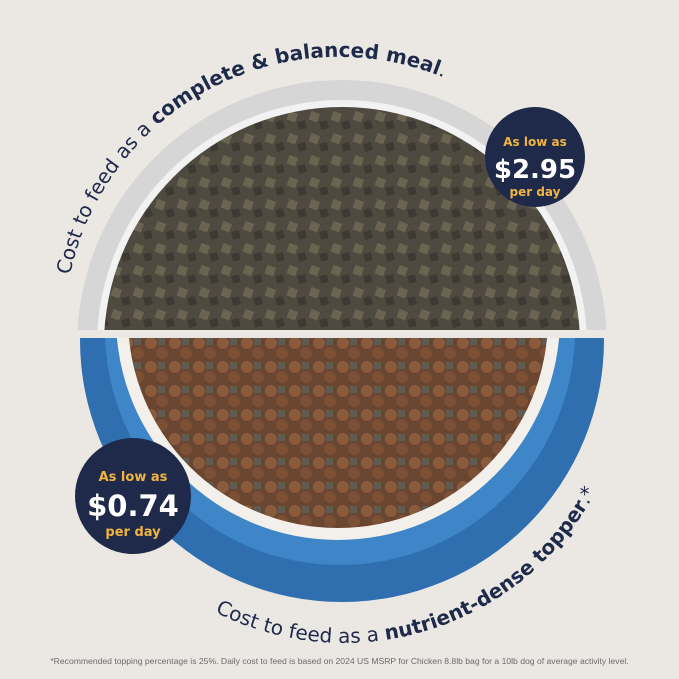 This screenshot has width=679, height=679. I want to click on bottom-price-badge: As low as $0.74 per day, so click(133, 496).